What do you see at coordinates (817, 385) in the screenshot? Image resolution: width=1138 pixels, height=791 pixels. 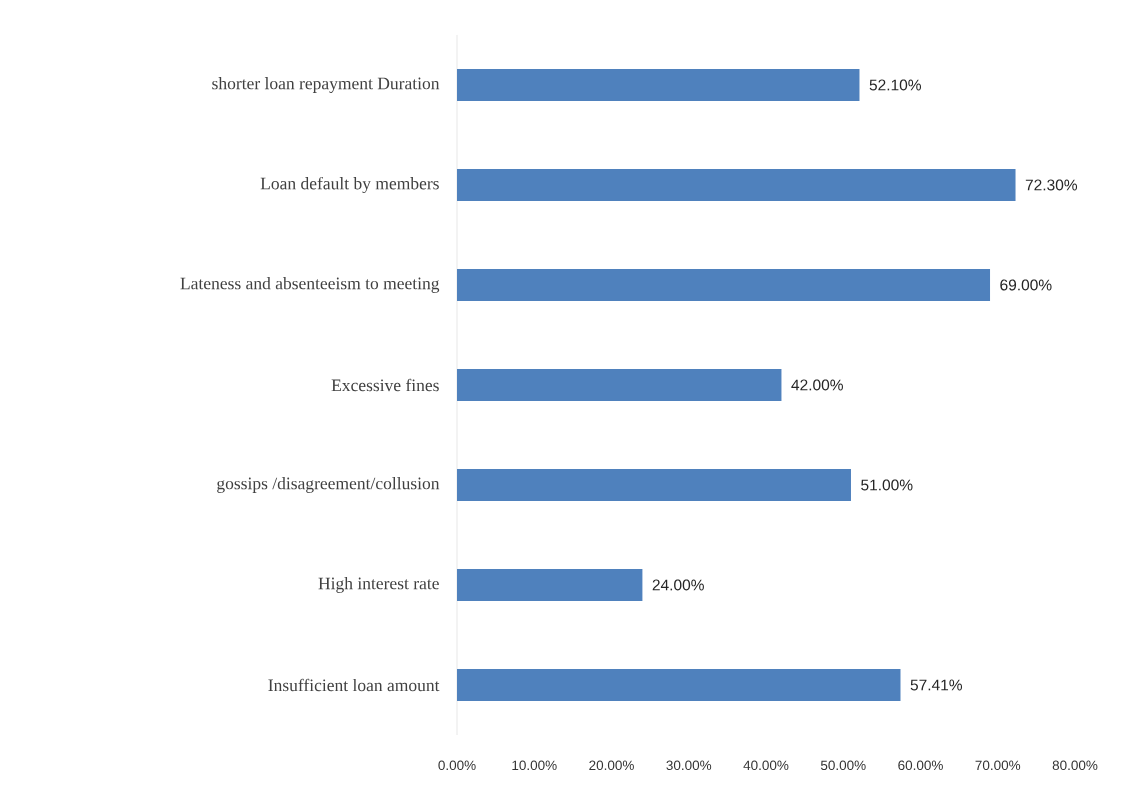 I see `data-label: 42.00%` at bounding box center [817, 385].